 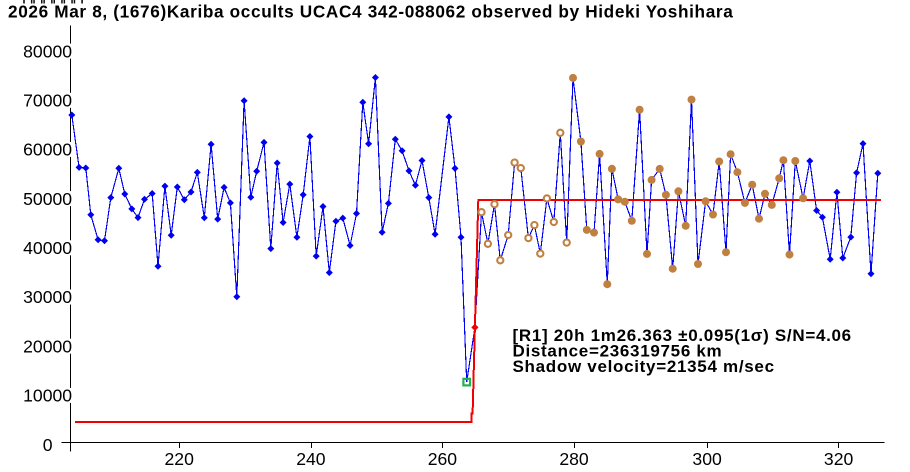 I want to click on svg-text: 50000, so click(x=47, y=199).